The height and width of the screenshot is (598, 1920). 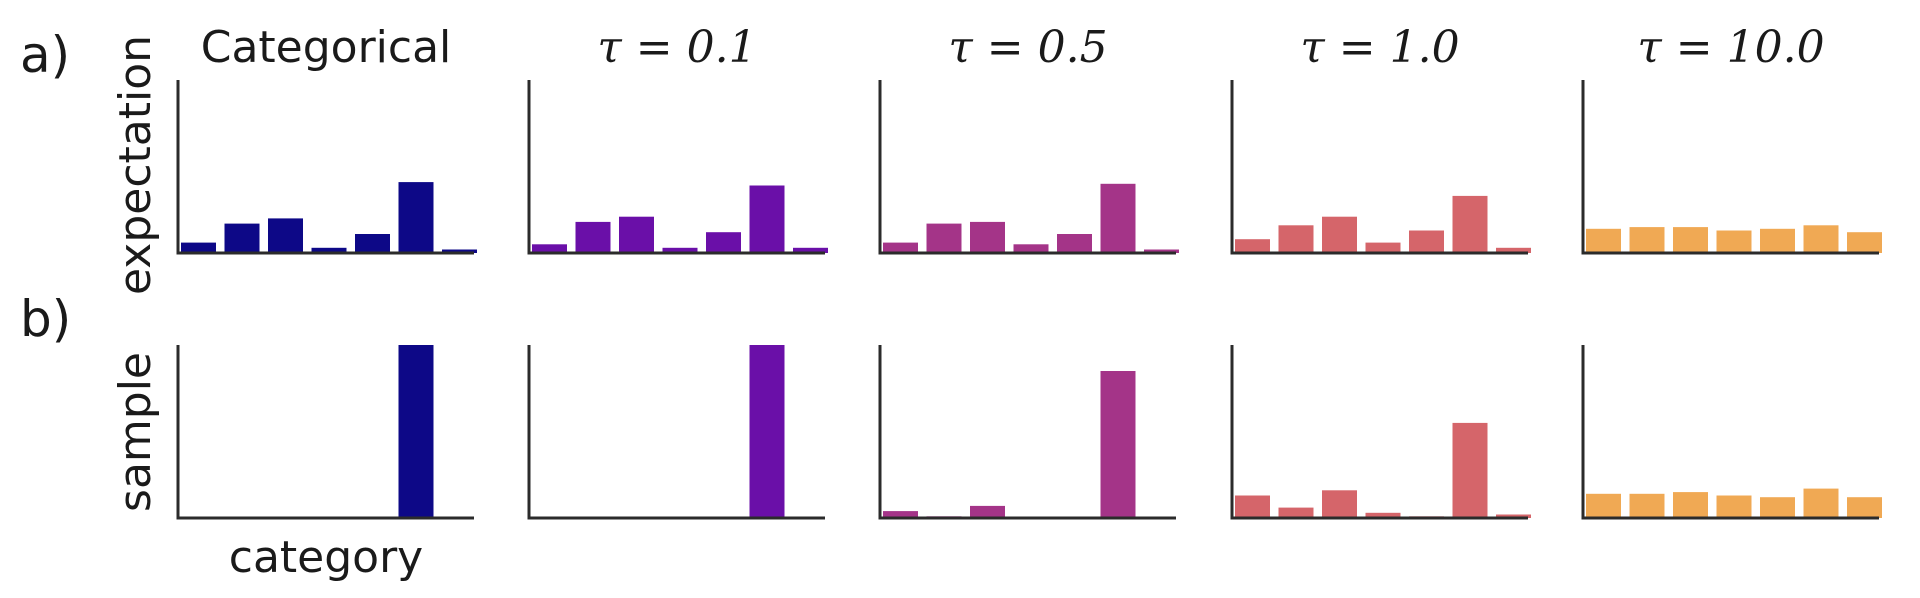 What do you see at coordinates (1027, 47) in the screenshot?
I see `panel-title-tau-0-5: τ = 0.5` at bounding box center [1027, 47].